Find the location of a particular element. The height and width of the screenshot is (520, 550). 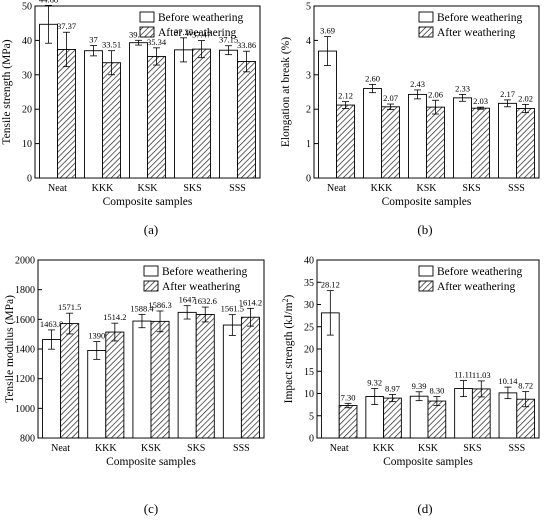

data-label: 2.17 is located at coordinates (507, 94).